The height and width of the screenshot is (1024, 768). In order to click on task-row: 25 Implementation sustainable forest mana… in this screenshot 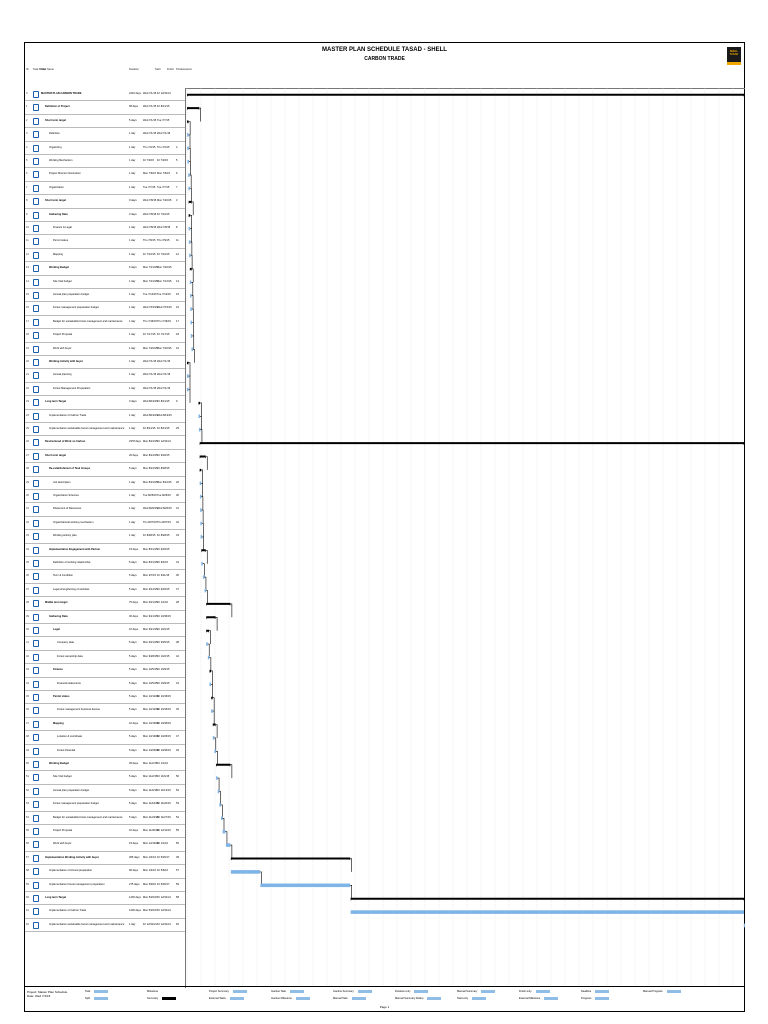, I will do `click(105, 430)`.